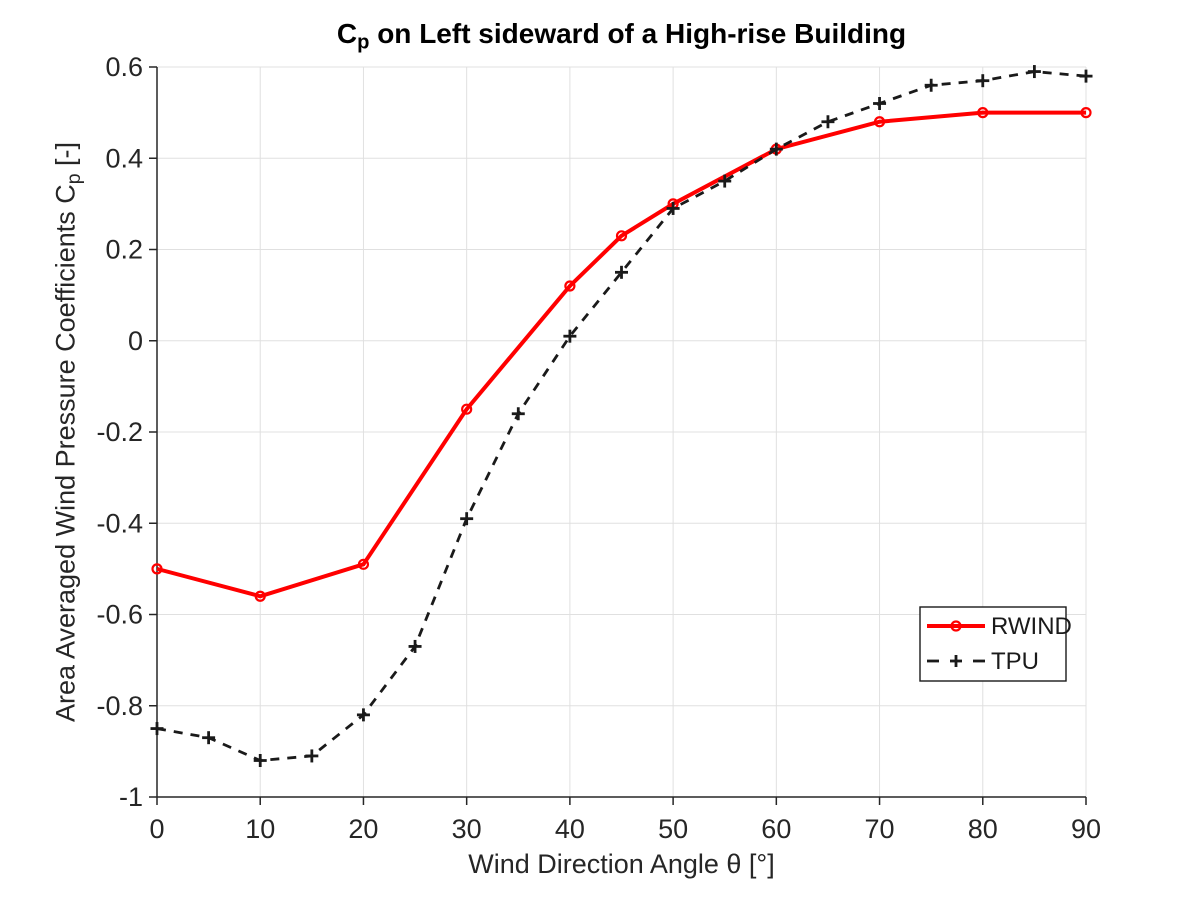 This screenshot has width=1200, height=900. Describe the element at coordinates (638, 33) in the screenshot. I see `chart-title-rest: on Left sideward of a High-rise Building` at that location.